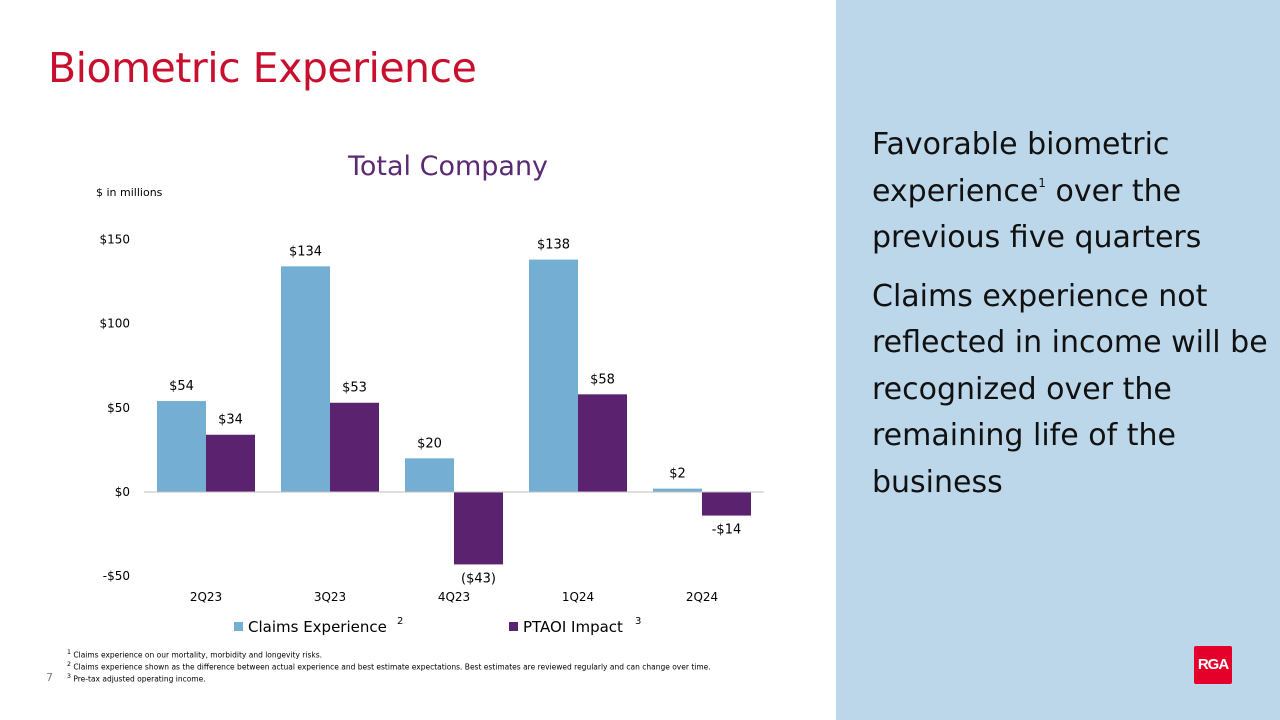 This screenshot has width=1280, height=720. What do you see at coordinates (181, 446) in the screenshot?
I see `bar-claims-2q23` at bounding box center [181, 446].